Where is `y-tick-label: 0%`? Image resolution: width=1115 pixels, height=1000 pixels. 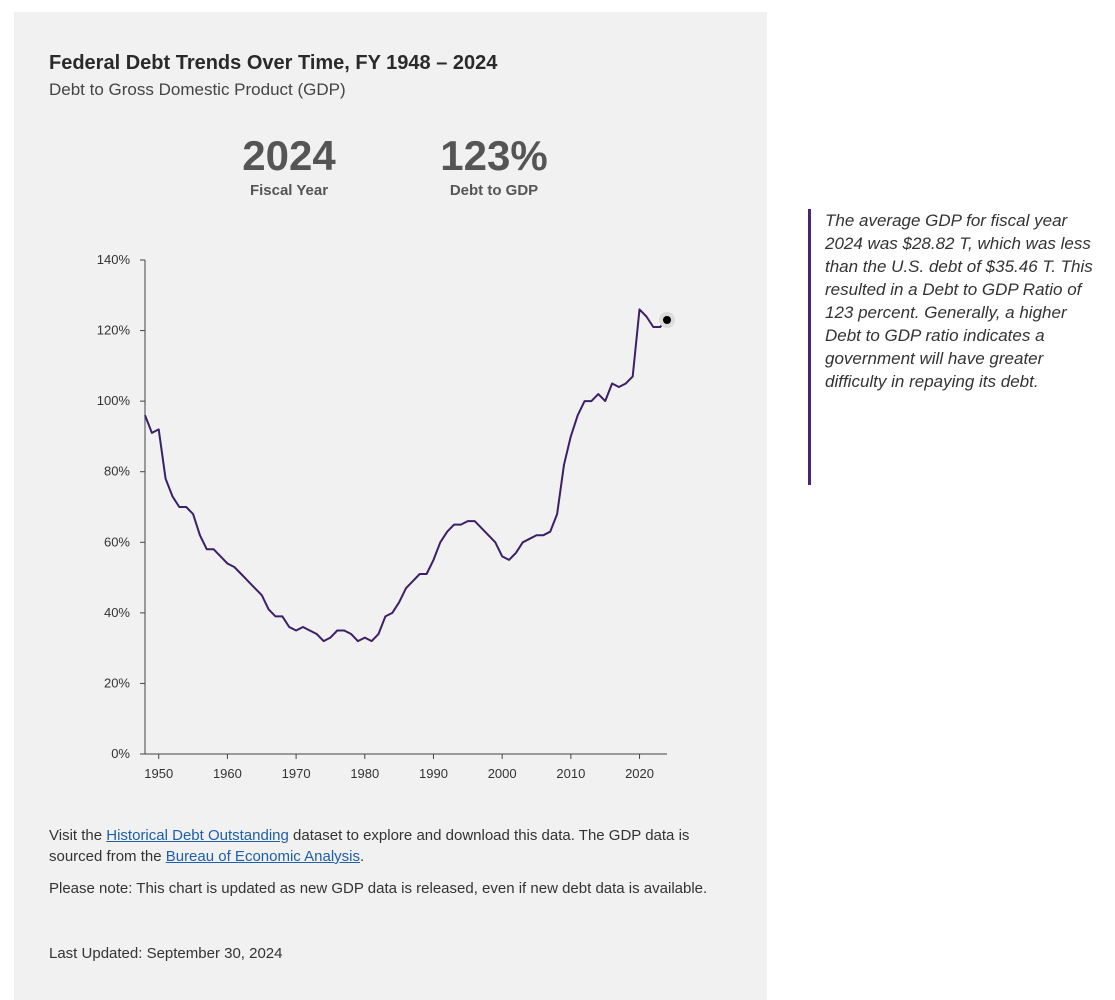
y-tick-label: 0% is located at coordinates (120, 753).